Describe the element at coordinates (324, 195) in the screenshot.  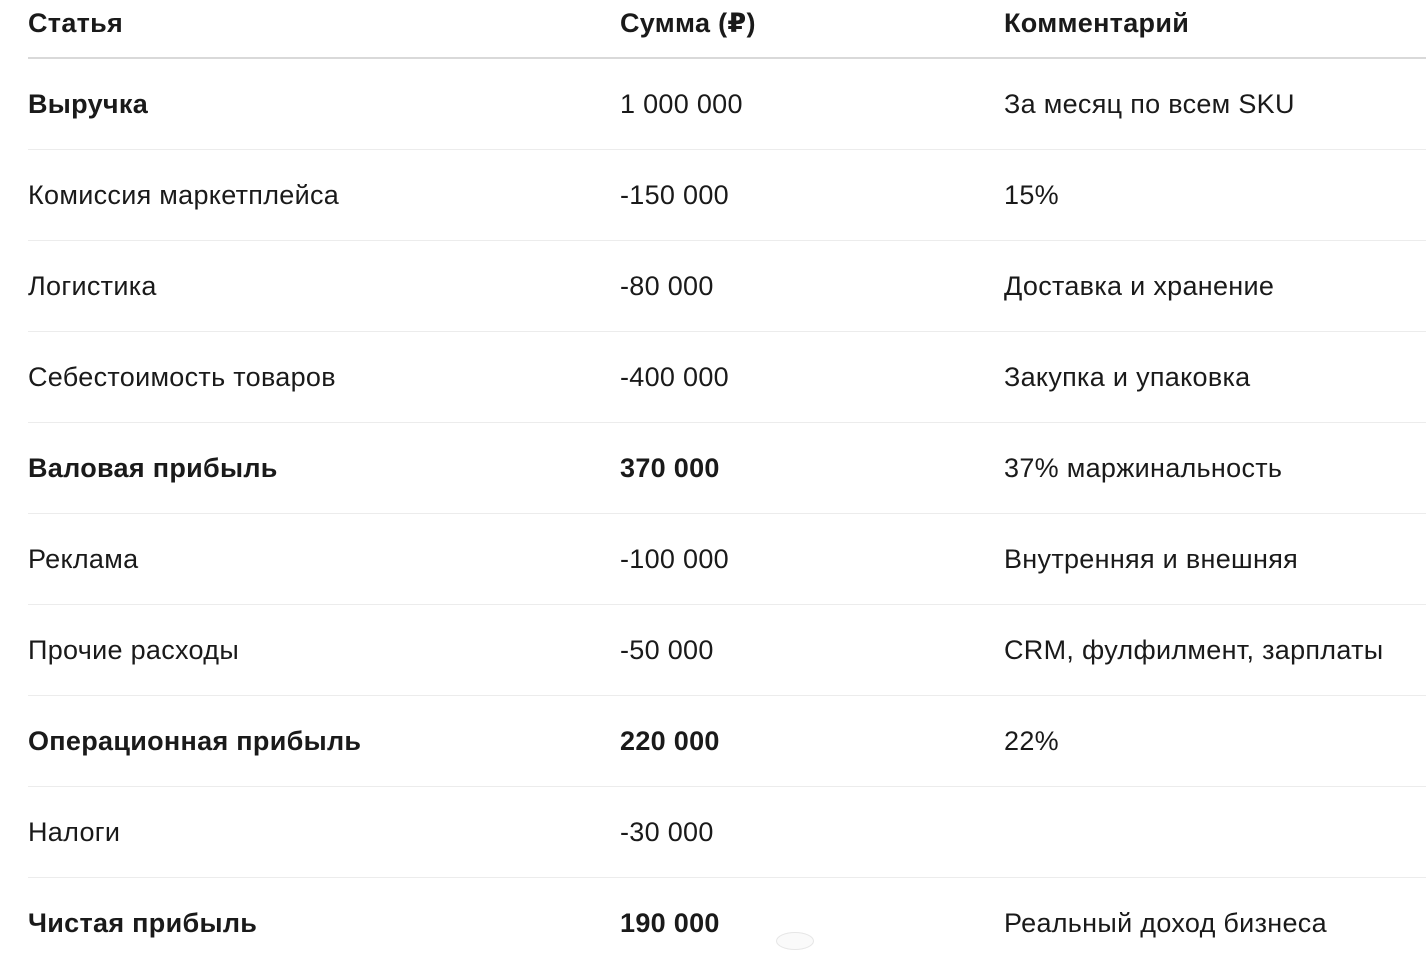
I see `row-item: Комиссия маркетплейса` at that location.